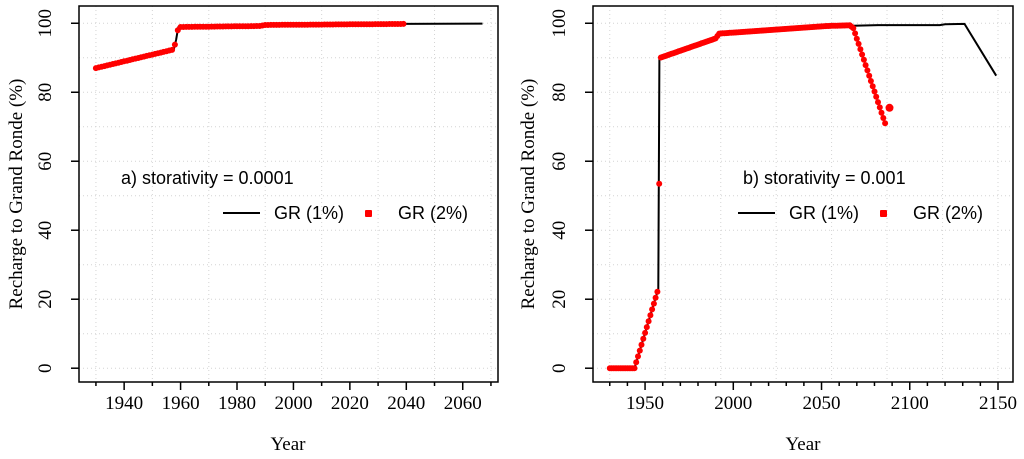  Describe the element at coordinates (249, 46) in the screenshot. I see `series-points-GR2` at that location.